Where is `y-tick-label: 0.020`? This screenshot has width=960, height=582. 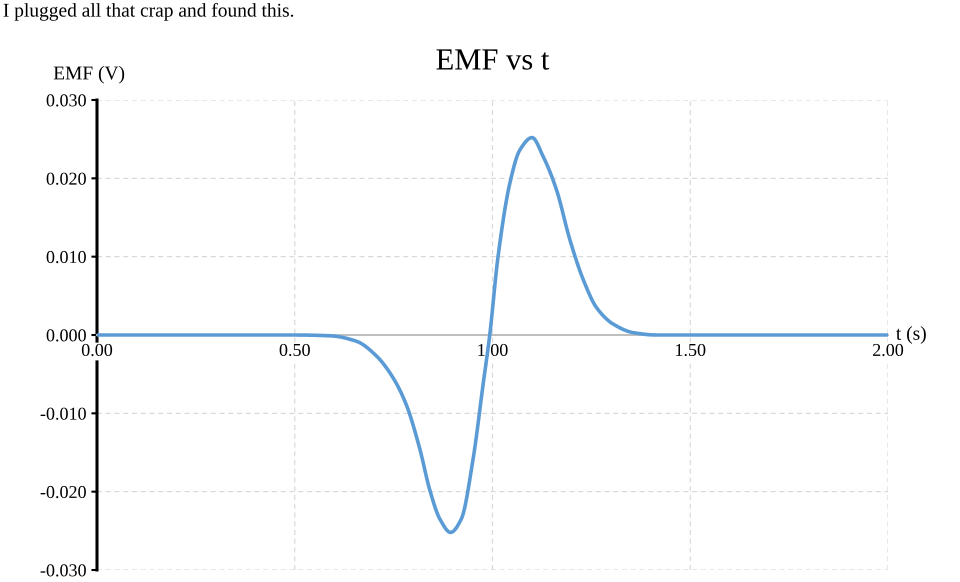
y-tick-label: 0.020 is located at coordinates (66, 178).